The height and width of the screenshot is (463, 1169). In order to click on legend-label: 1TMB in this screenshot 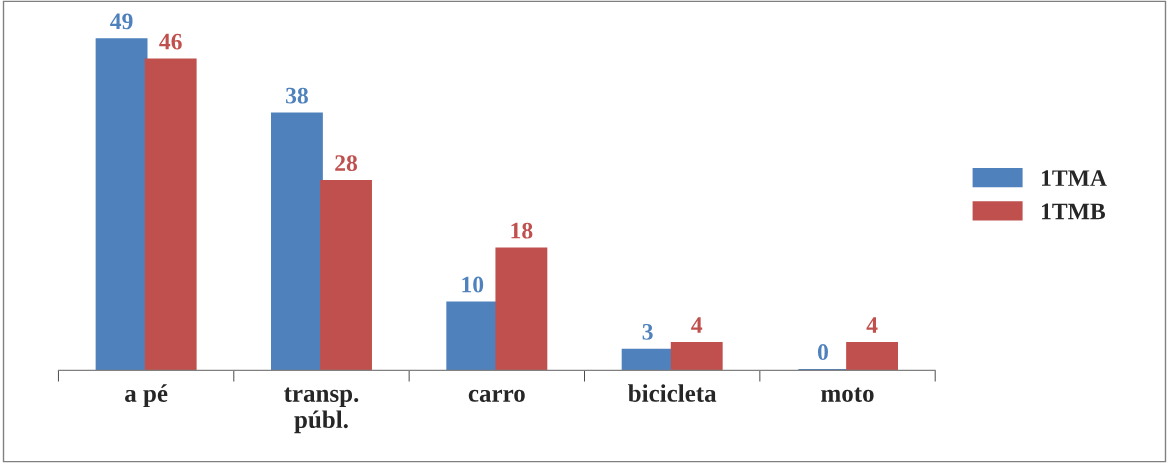, I will do `click(1073, 211)`.